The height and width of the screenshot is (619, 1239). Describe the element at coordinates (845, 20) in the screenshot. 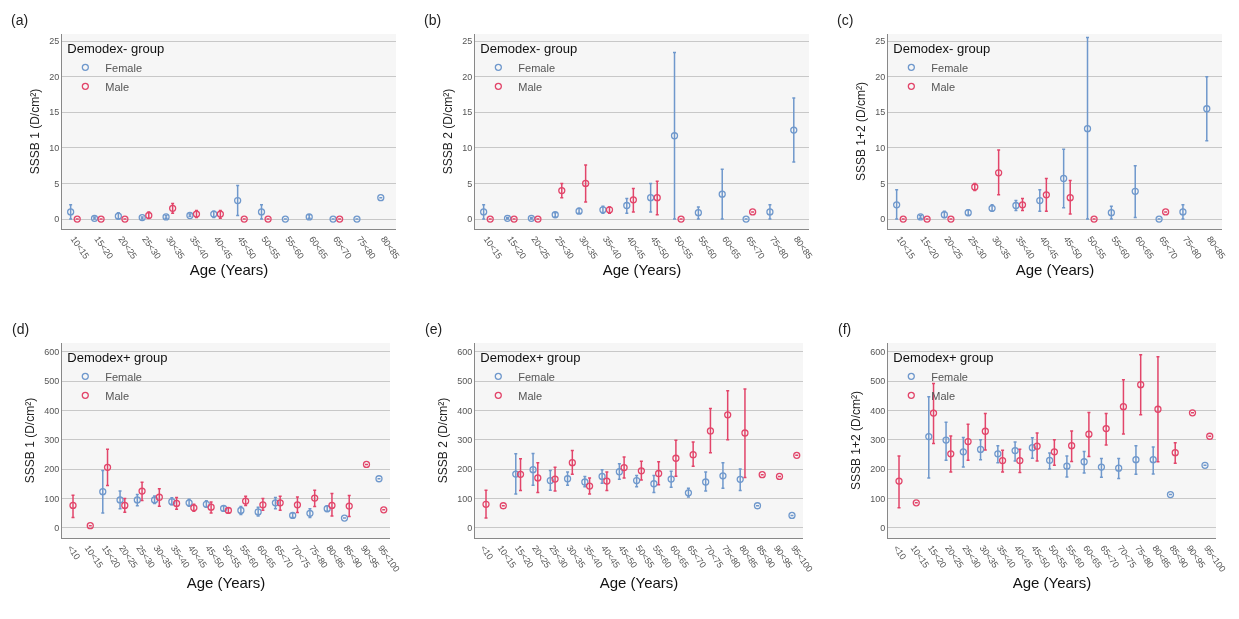

I see `text: (c)` at that location.